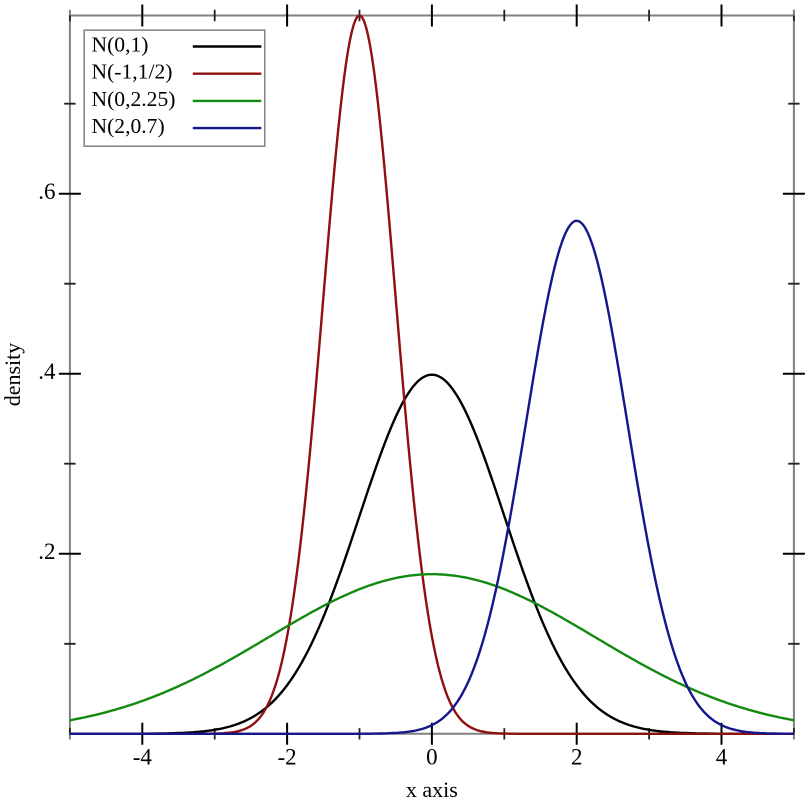 The width and height of the screenshot is (812, 812). Describe the element at coordinates (432, 756) in the screenshot. I see `svg-text: 0` at that location.